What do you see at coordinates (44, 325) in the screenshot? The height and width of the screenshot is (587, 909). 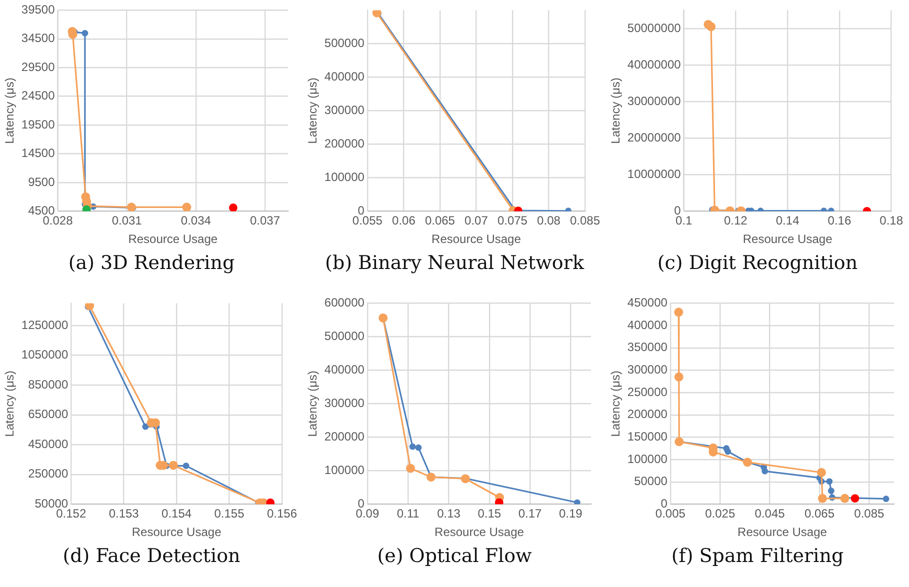 I see `y-tick-label: 1250000` at bounding box center [44, 325].